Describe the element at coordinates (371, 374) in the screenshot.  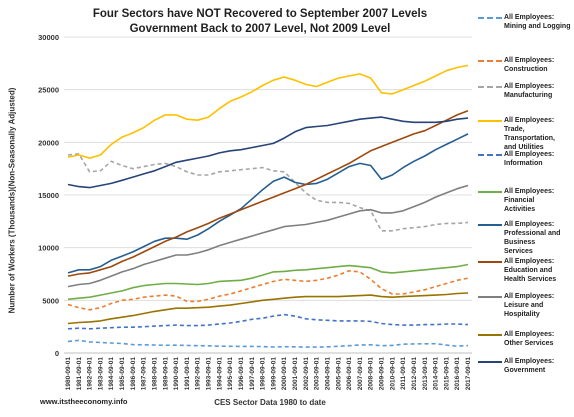
I see `x-tick-label: 2008-09-01` at that location.